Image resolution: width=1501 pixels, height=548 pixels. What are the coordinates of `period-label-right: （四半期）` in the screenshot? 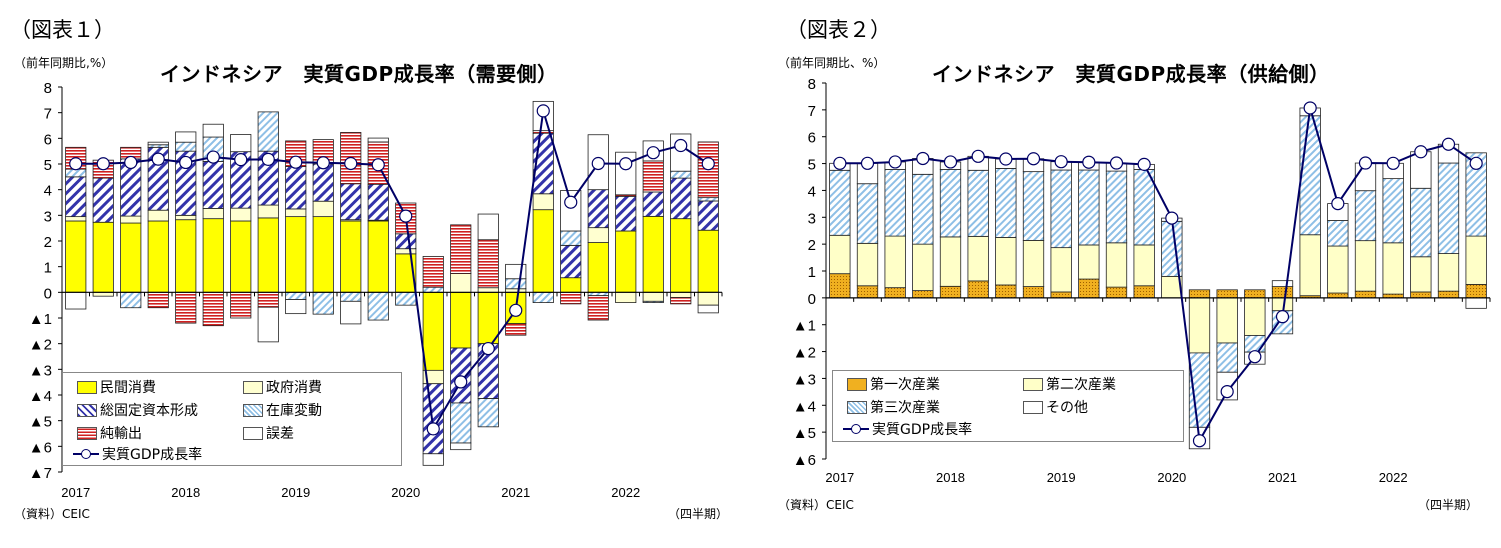 It's located at (1448, 505).